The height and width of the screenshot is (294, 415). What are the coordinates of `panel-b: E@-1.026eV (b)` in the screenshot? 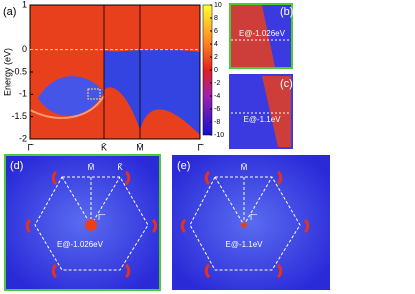 It's located at (261, 36).